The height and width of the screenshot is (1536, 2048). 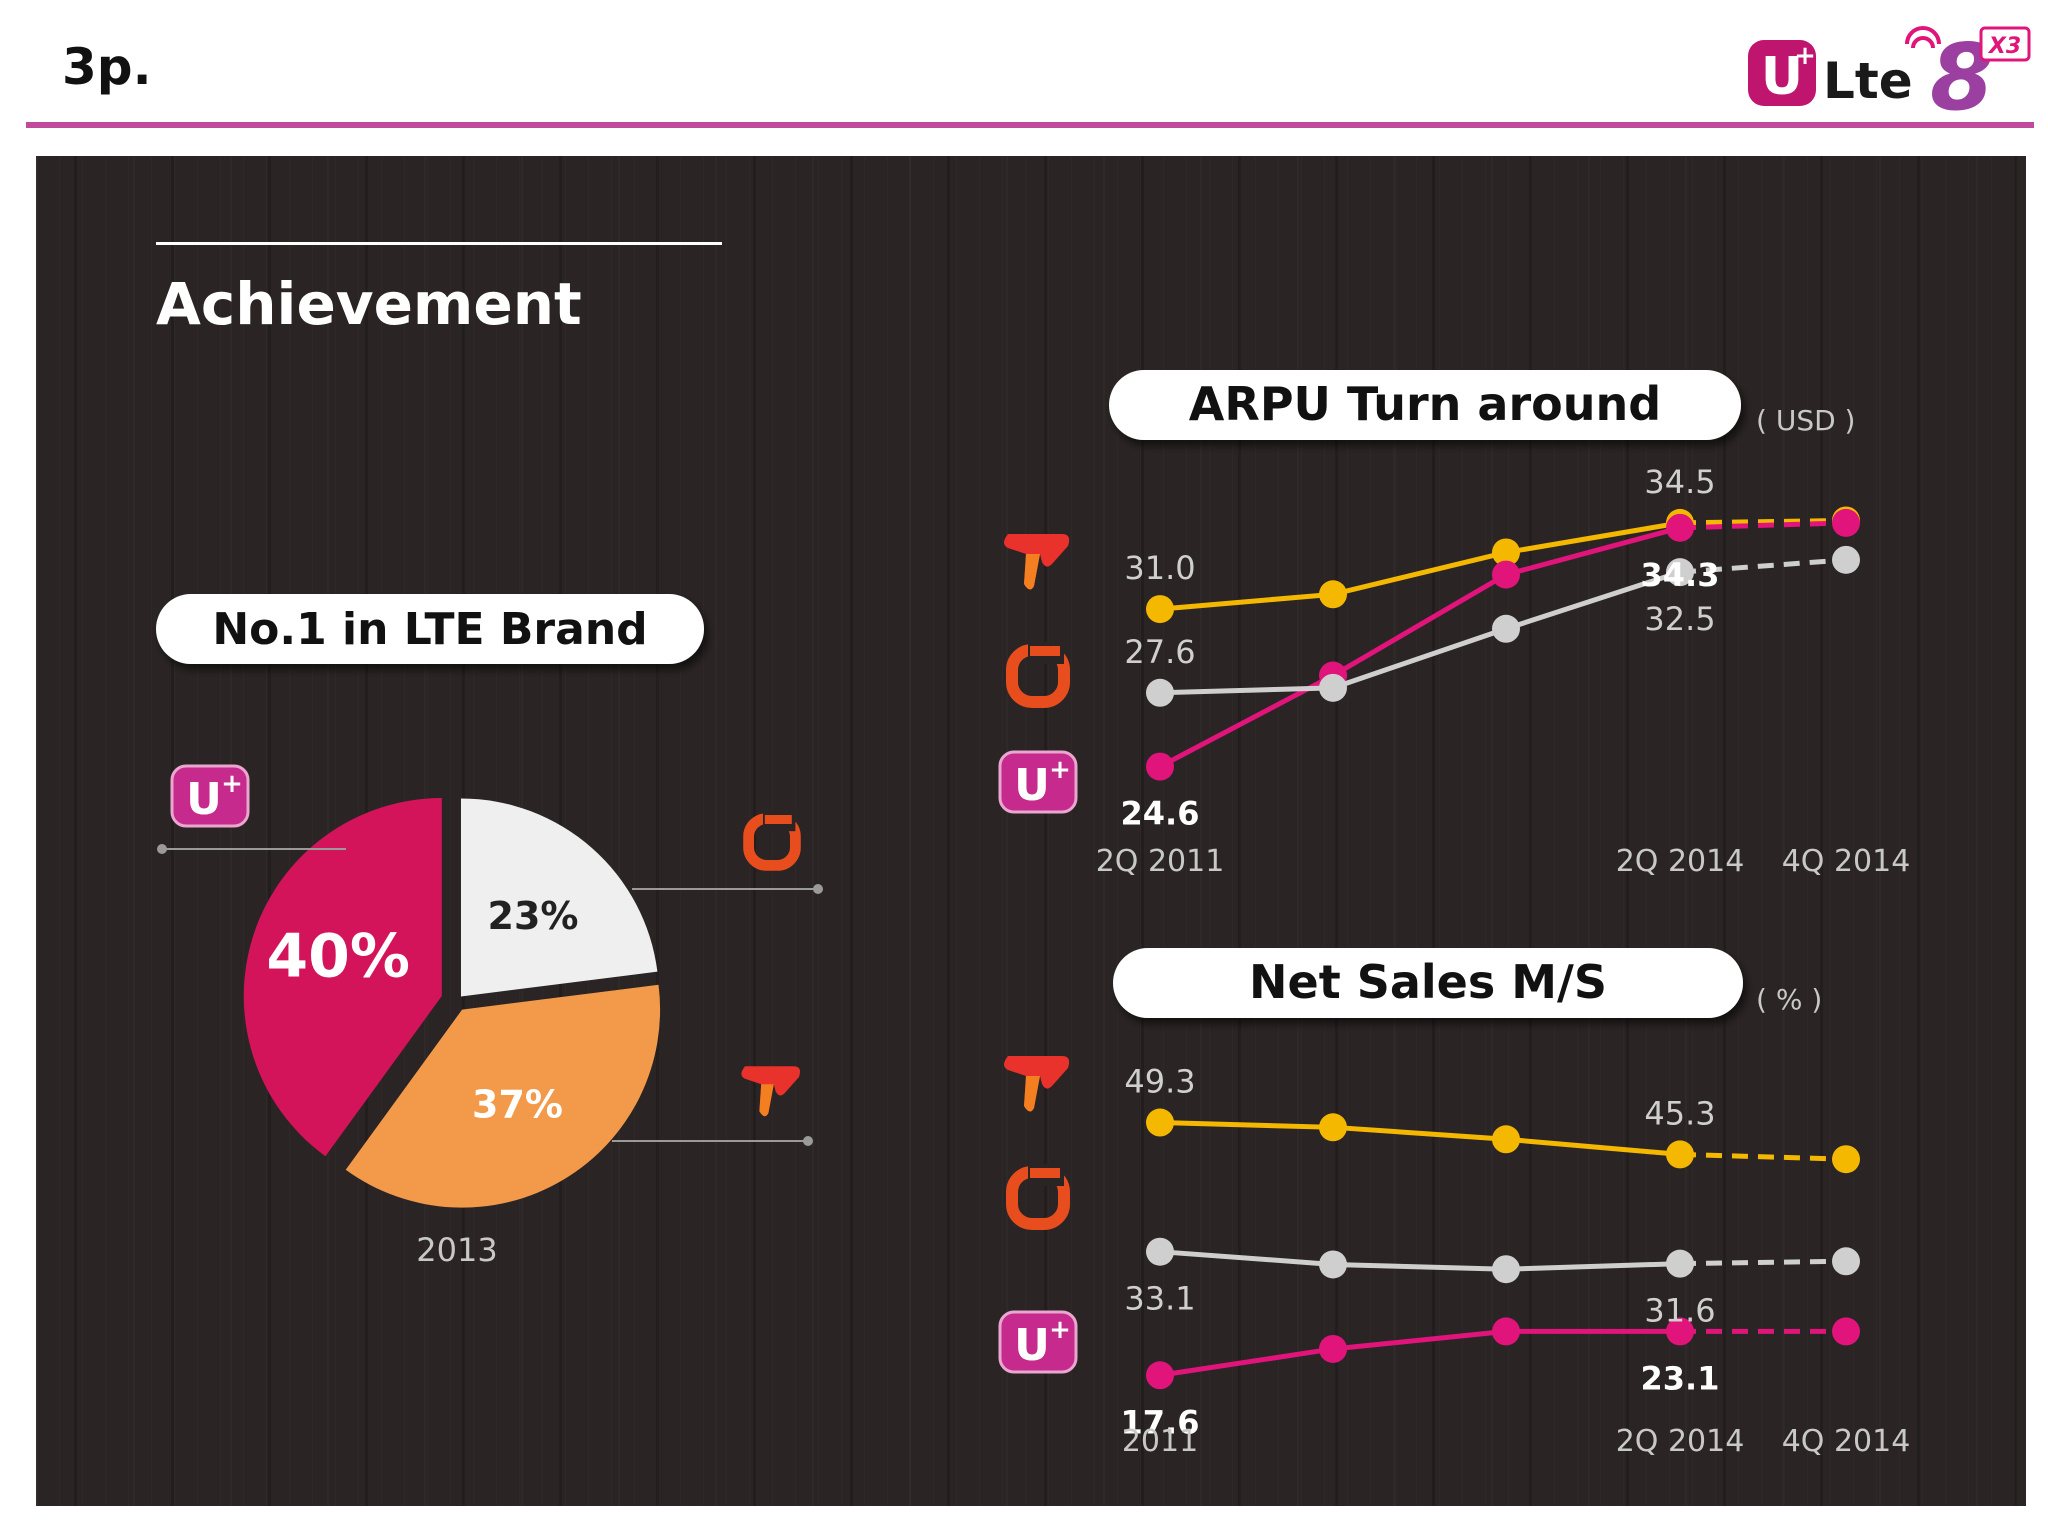 What do you see at coordinates (1679, 1113) in the screenshot?
I see `data-label: 45.3` at bounding box center [1679, 1113].